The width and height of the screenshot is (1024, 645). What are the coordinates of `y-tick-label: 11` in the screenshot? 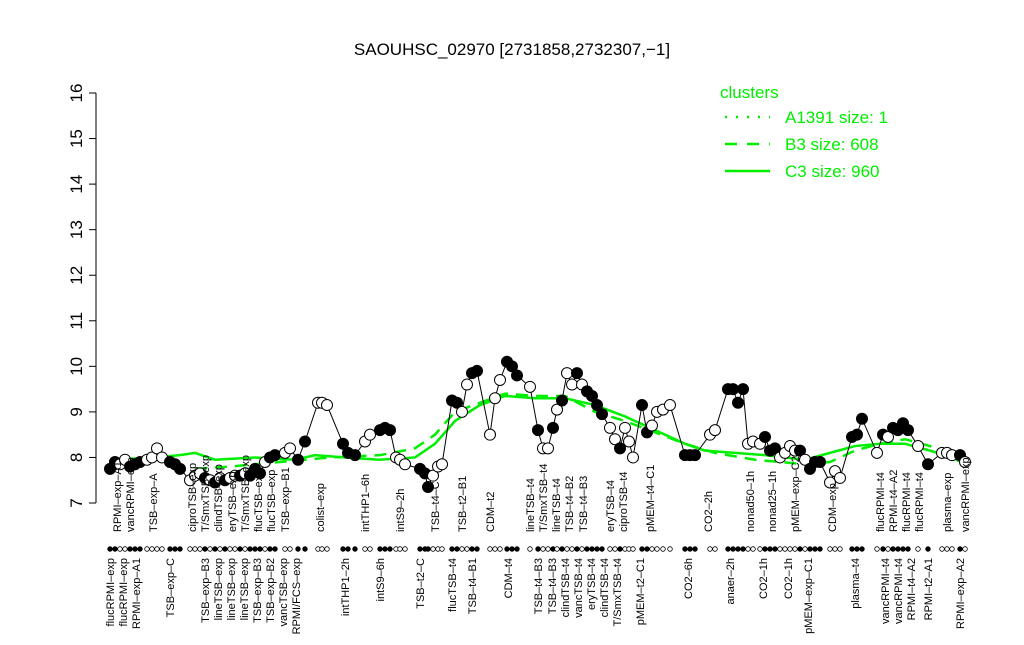 It's located at (76, 321).